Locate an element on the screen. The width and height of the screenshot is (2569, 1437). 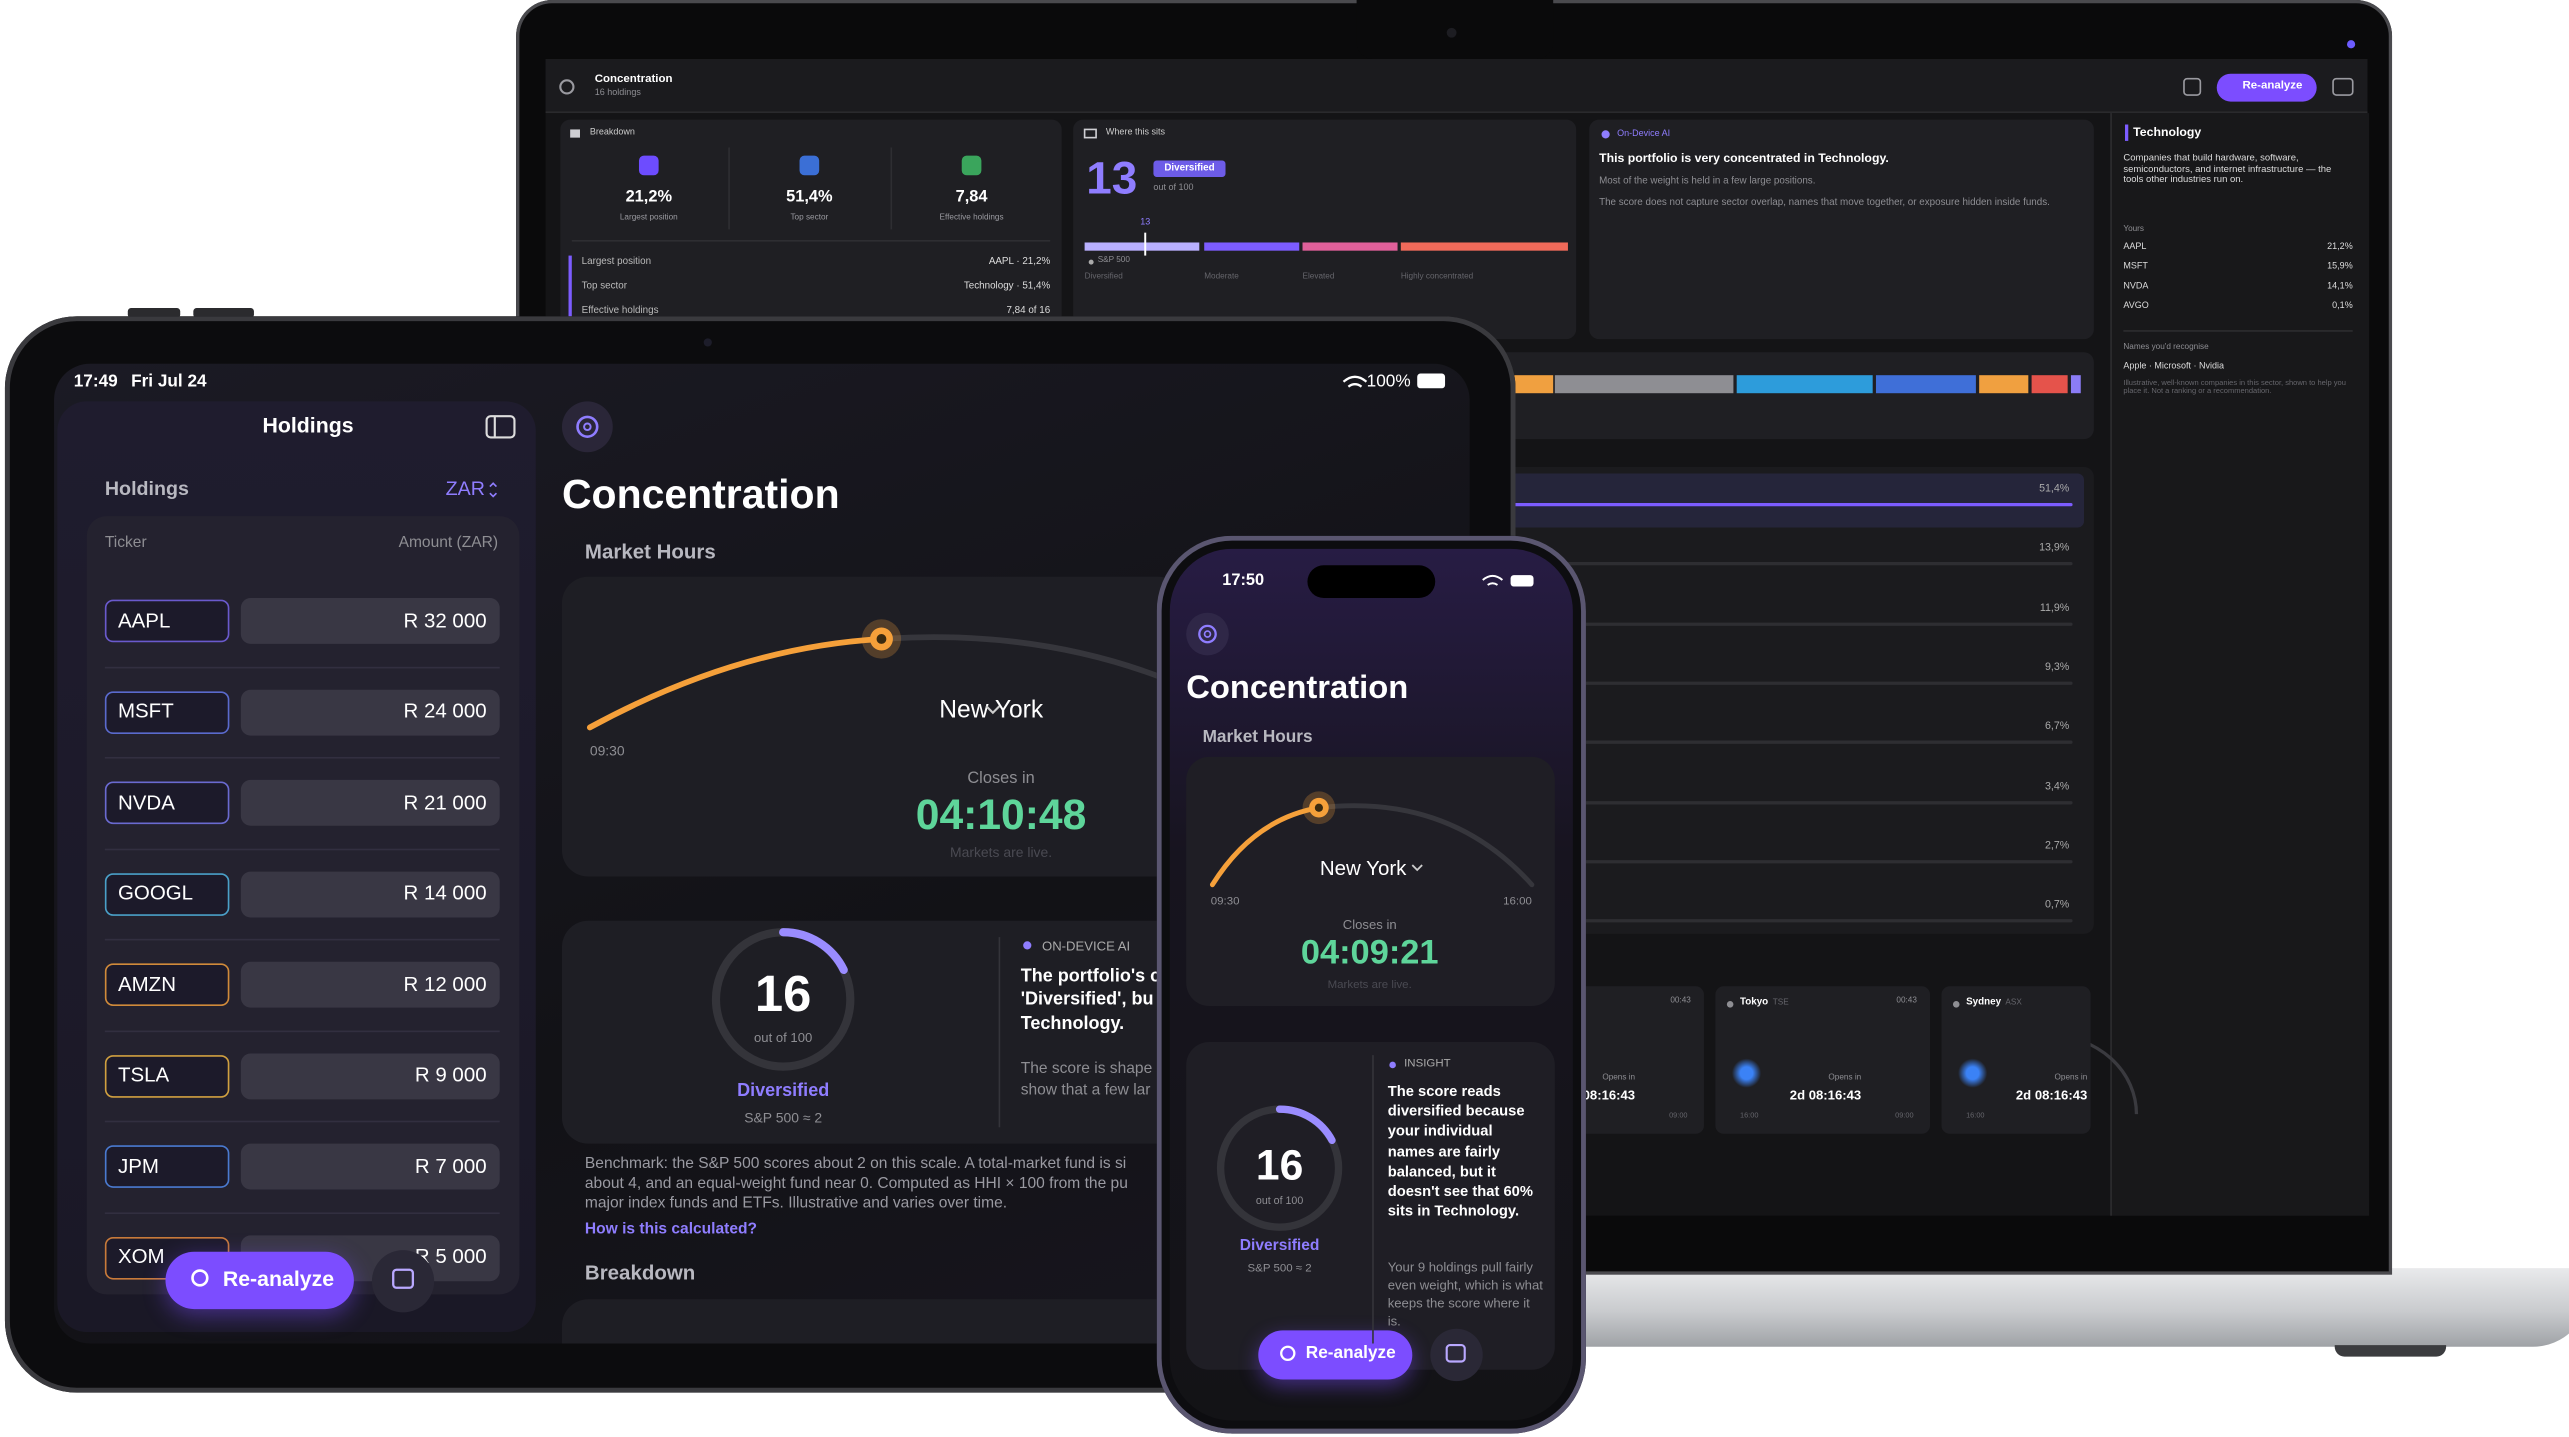
ticker: MSFT is located at coordinates (145, 711).